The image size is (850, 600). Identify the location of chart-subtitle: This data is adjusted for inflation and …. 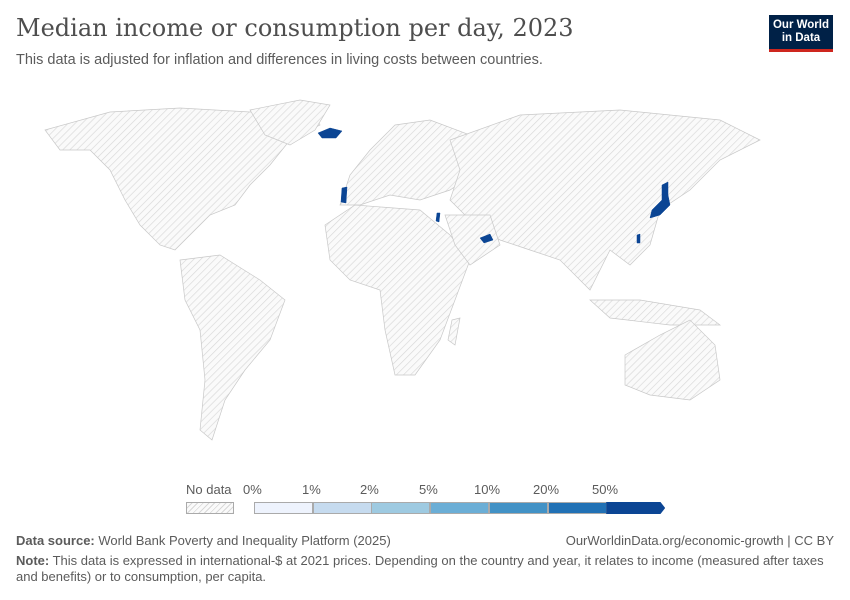
(279, 60).